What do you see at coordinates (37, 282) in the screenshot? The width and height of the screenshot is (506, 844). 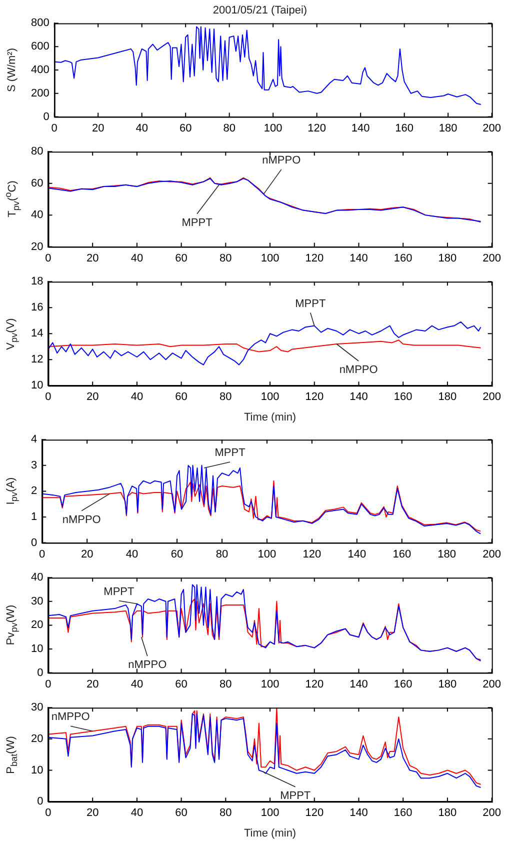 I see `y-tick-label: 18` at bounding box center [37, 282].